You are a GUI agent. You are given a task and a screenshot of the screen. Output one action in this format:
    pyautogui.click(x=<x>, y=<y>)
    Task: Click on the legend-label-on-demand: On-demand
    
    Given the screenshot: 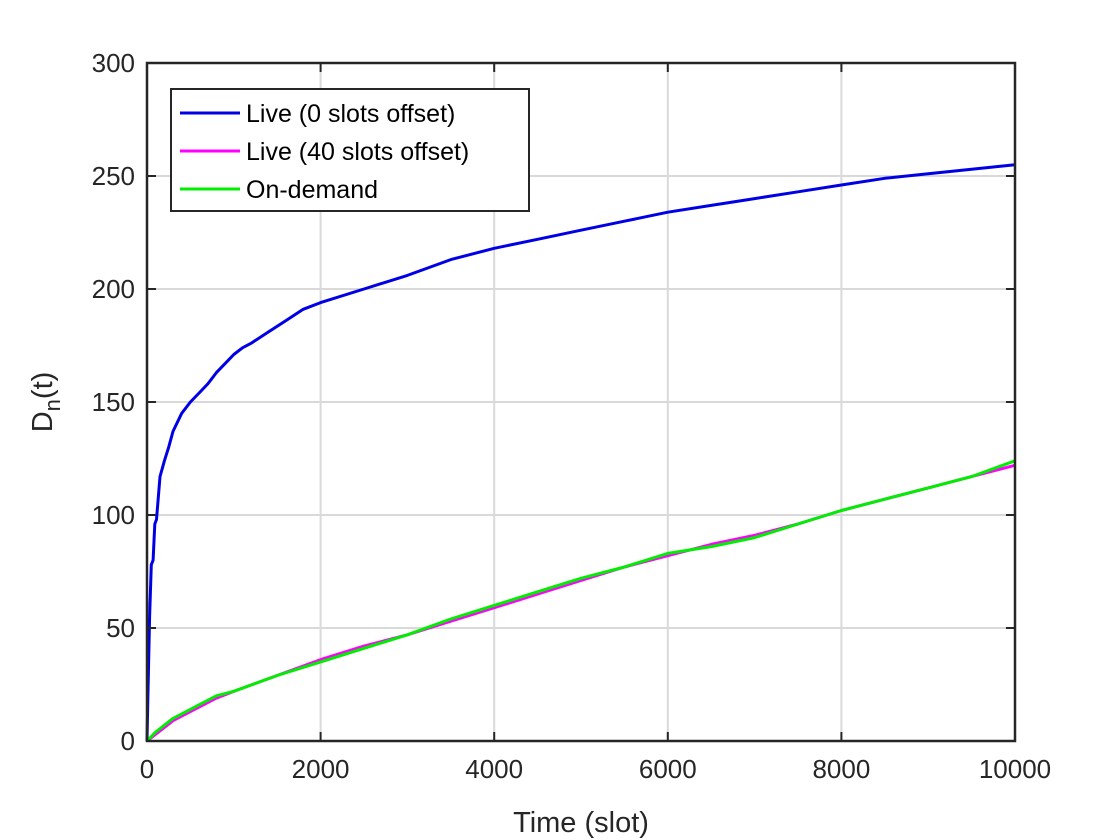 What is the action you would take?
    pyautogui.click(x=312, y=190)
    